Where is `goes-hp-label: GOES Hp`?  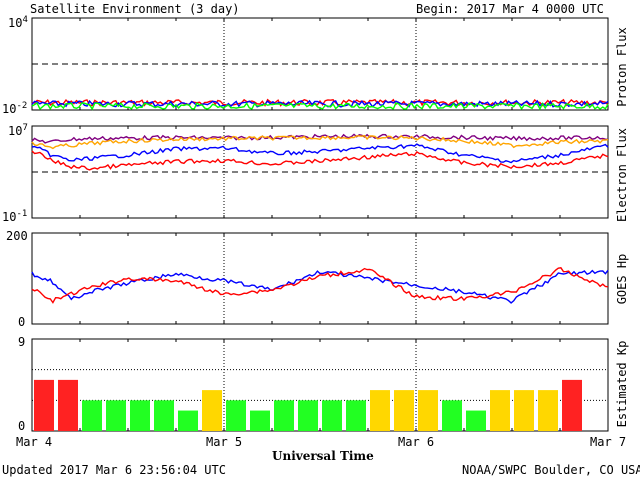
goes-hp-label: GOES Hp is located at coordinates (622, 279).